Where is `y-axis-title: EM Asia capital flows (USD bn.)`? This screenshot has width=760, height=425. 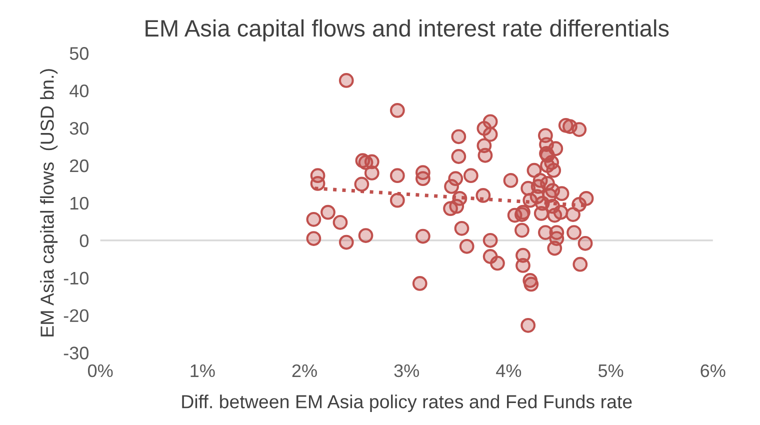
y-axis-title: EM Asia capital flows (USD bn.) is located at coordinates (49, 202).